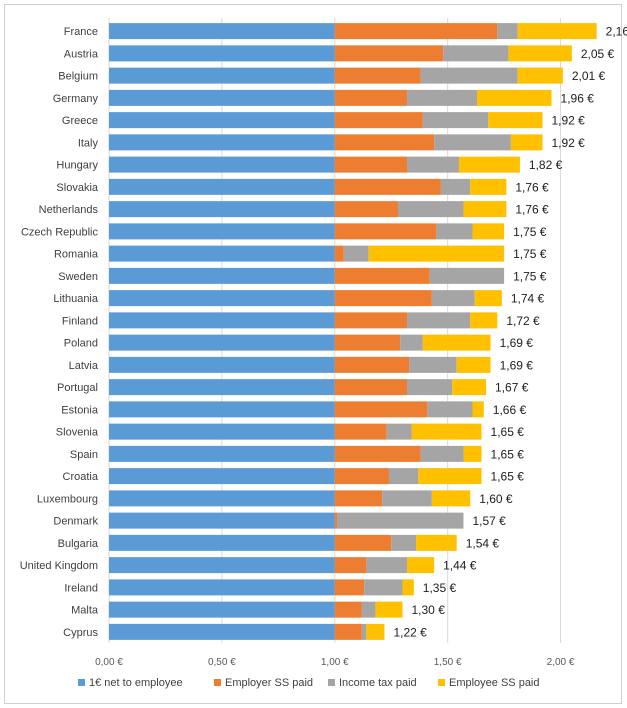 The width and height of the screenshot is (627, 708). What do you see at coordinates (222, 662) in the screenshot?
I see `x-tick-label: 0,50 €` at bounding box center [222, 662].